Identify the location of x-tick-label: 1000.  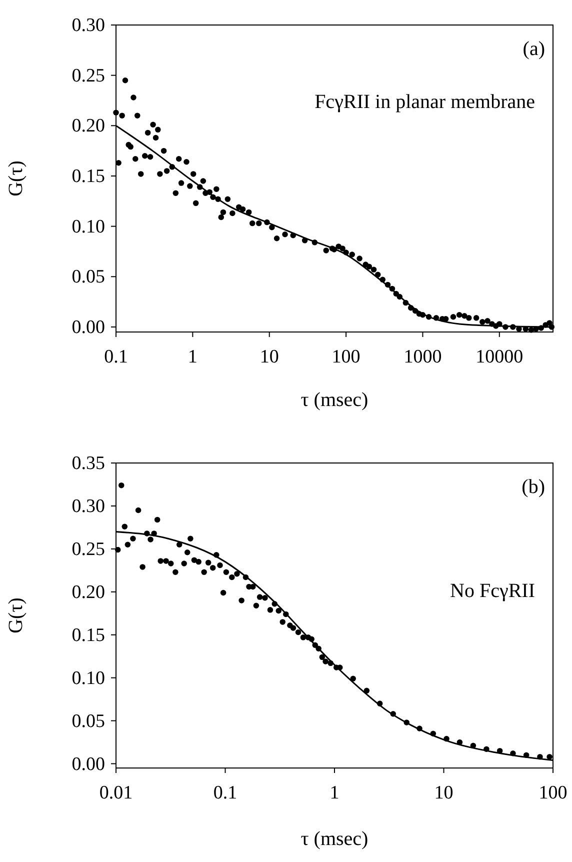
(423, 357).